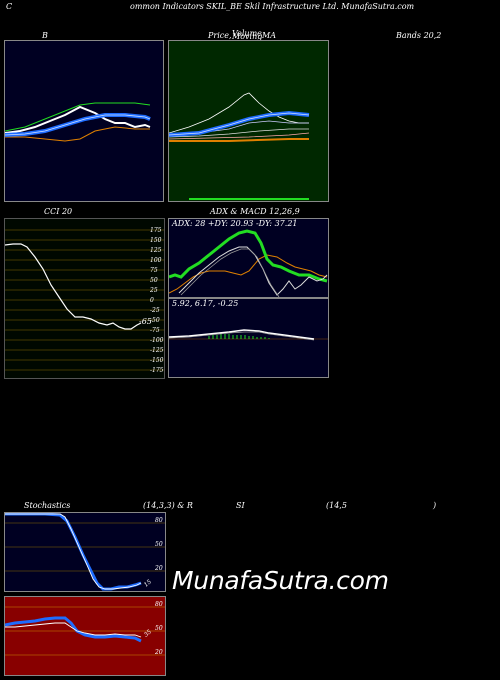 This screenshot has height=680, width=500. I want to click on adx-line, so click(248, 274).